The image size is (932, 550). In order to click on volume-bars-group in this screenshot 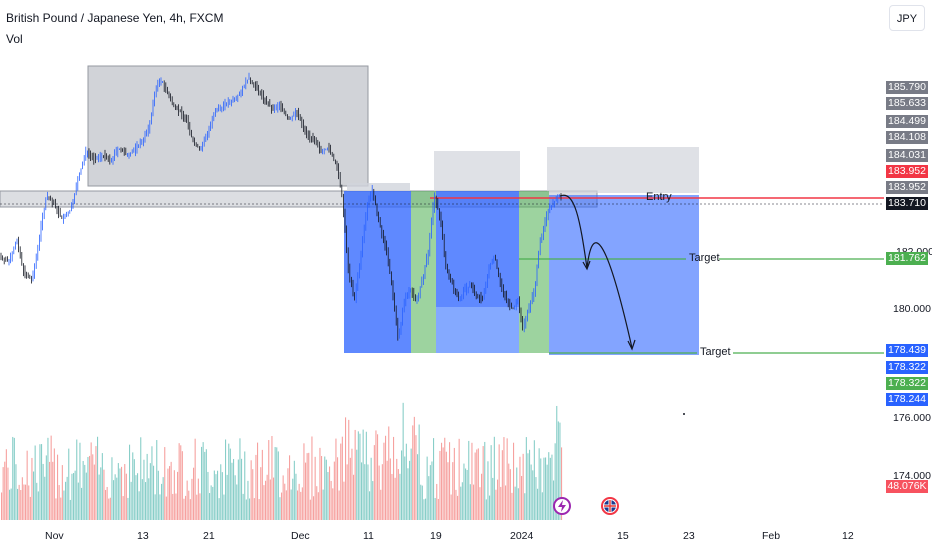, I will do `click(282, 461)`.